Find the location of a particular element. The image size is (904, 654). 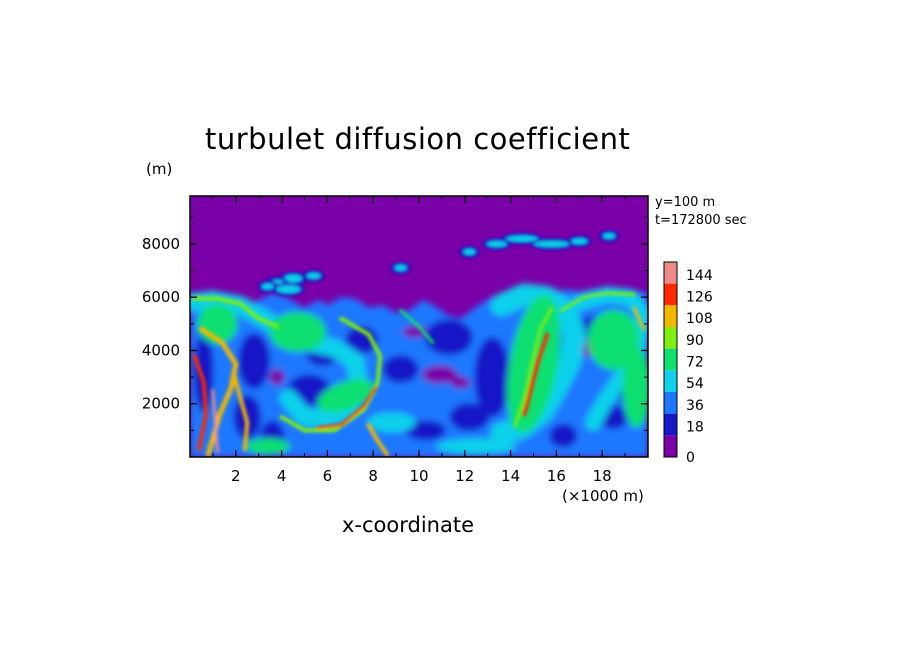

x-tick-label: 14 is located at coordinates (510, 476).